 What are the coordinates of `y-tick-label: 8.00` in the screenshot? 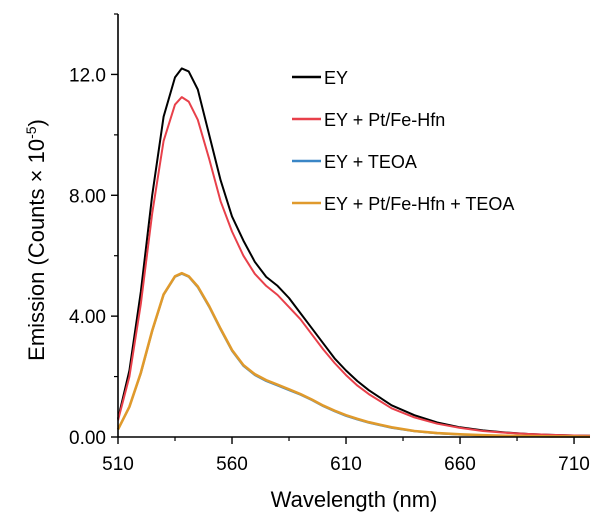 It's located at (87, 196).